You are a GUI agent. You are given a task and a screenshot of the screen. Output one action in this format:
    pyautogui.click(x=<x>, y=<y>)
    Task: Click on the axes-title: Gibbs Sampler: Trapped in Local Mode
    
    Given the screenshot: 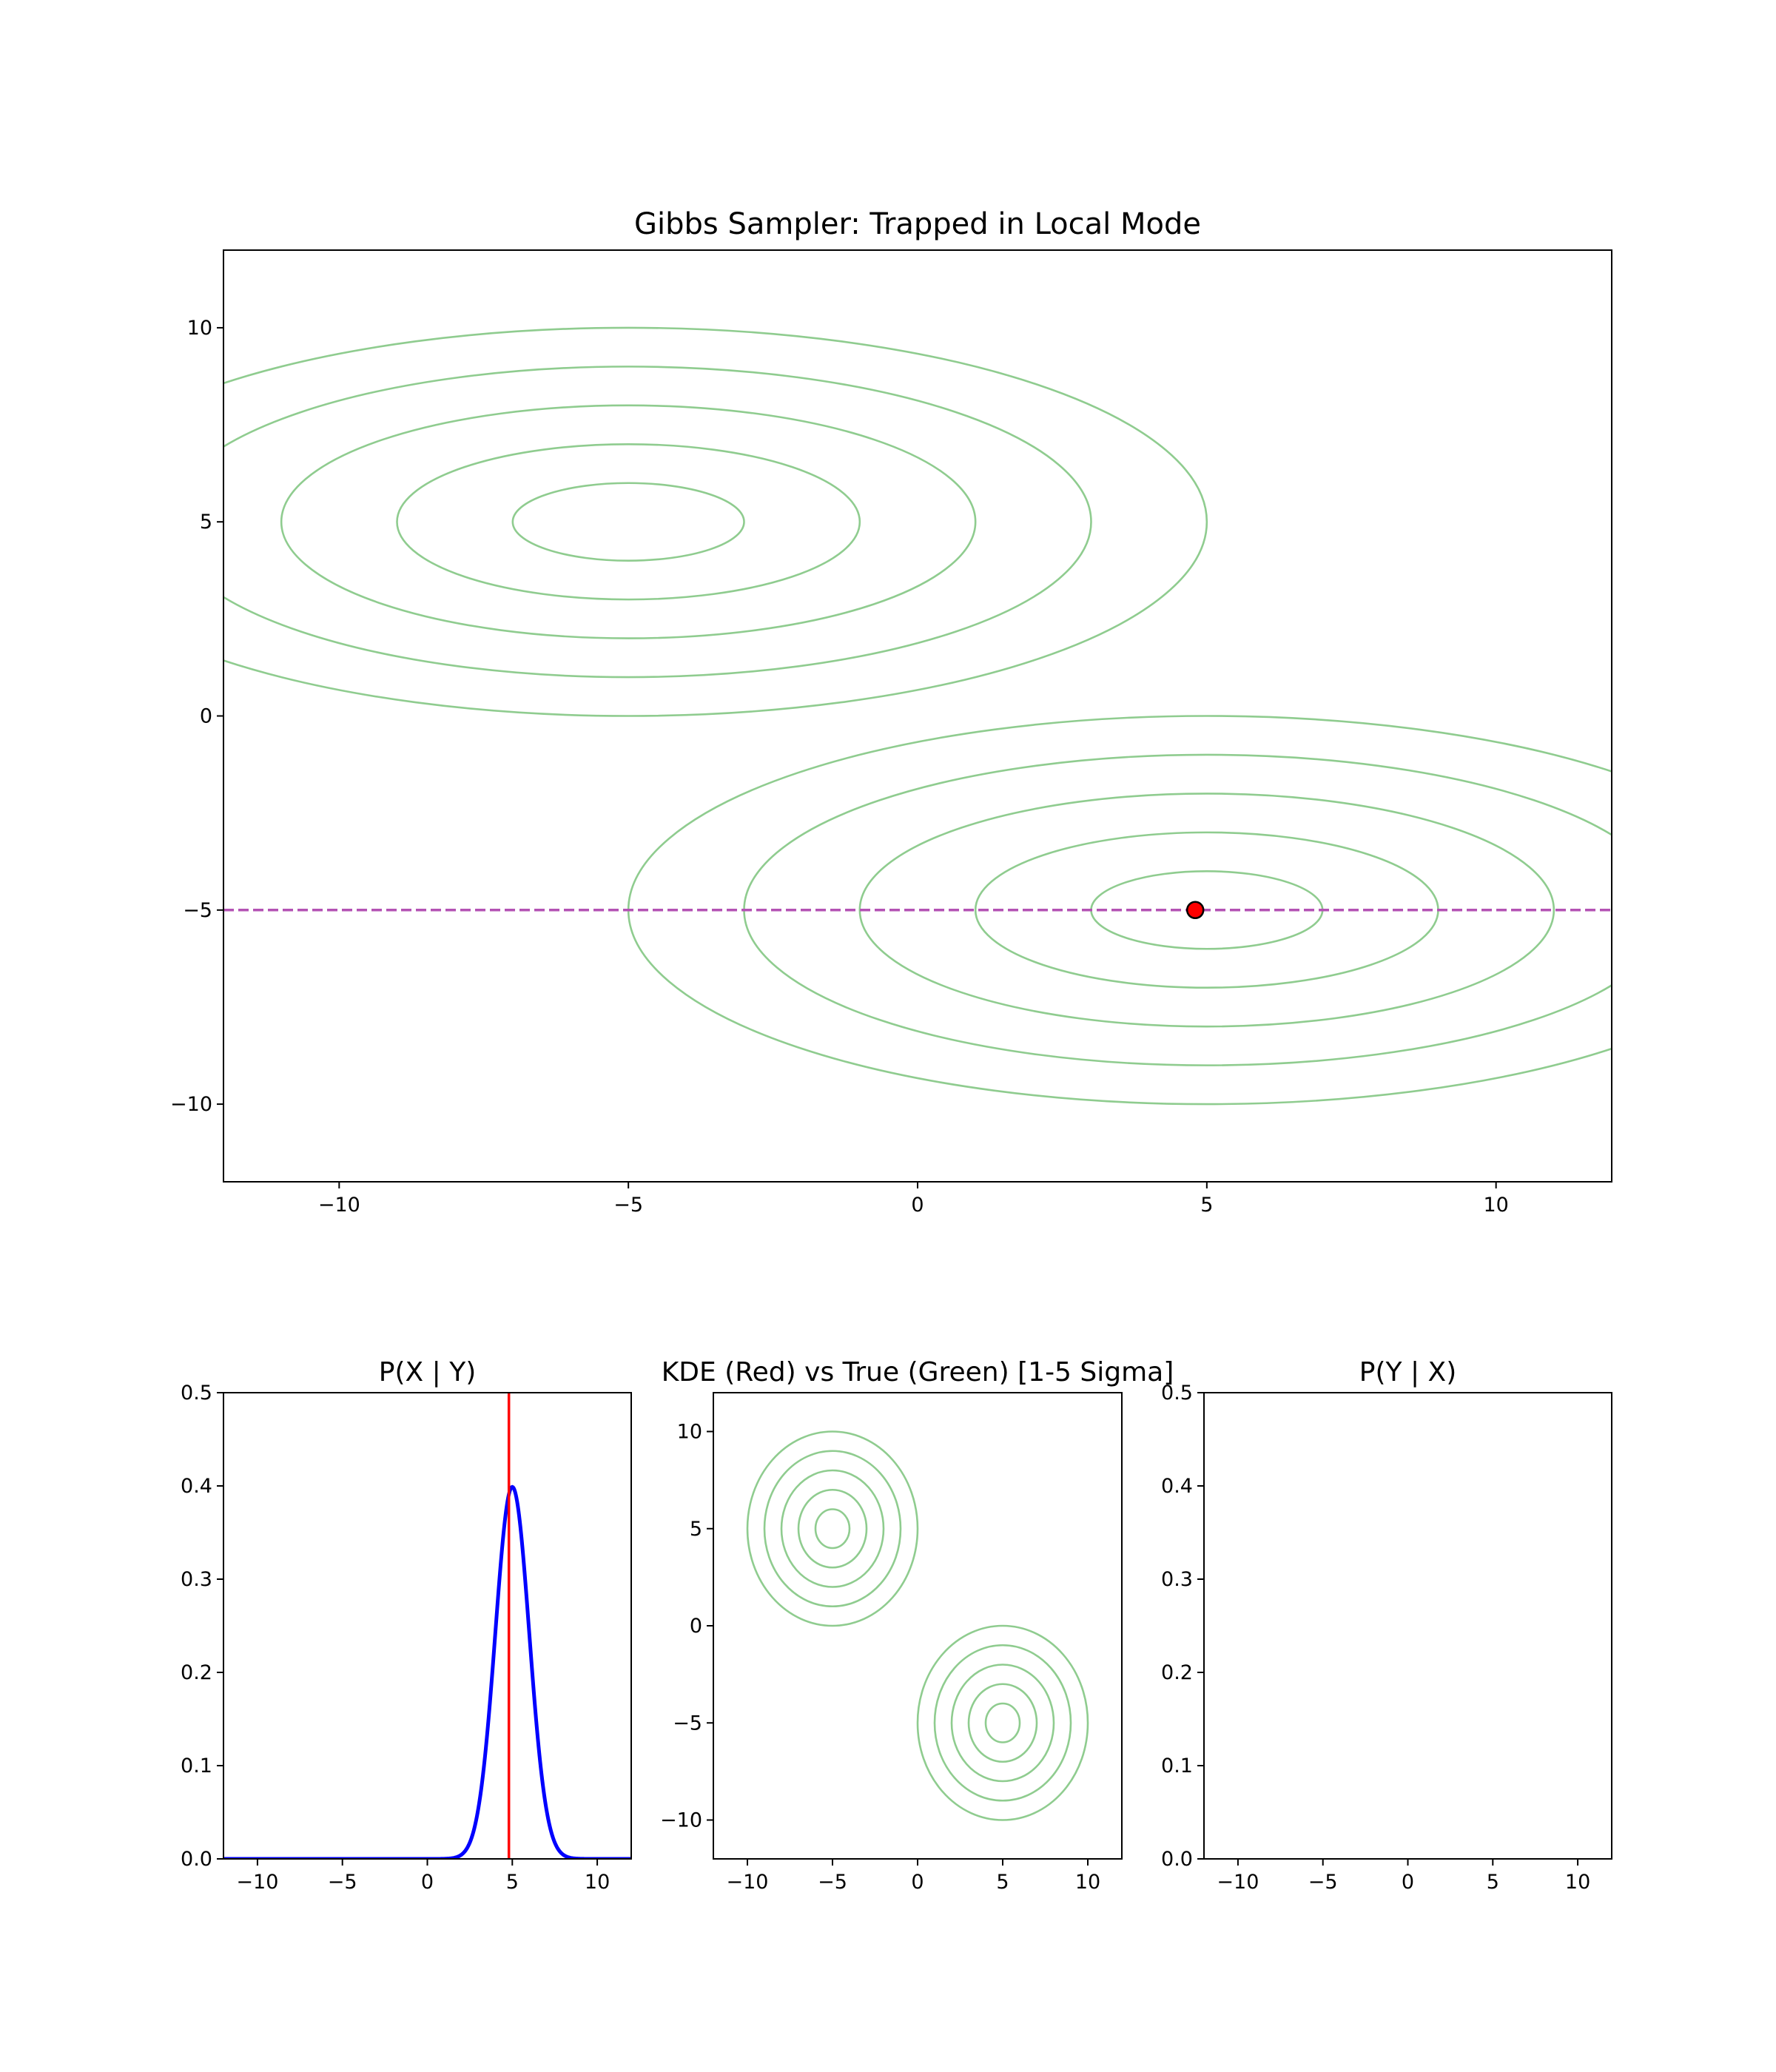 What is the action you would take?
    pyautogui.click(x=917, y=224)
    